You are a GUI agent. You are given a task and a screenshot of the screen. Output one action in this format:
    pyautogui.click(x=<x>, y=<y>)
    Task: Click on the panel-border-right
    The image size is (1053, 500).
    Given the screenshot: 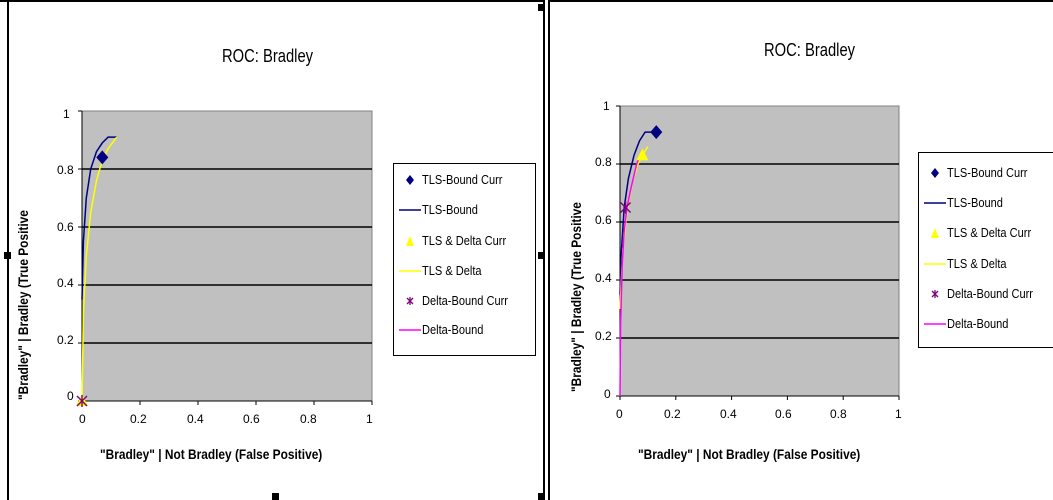 What is the action you would take?
    pyautogui.click(x=544, y=250)
    